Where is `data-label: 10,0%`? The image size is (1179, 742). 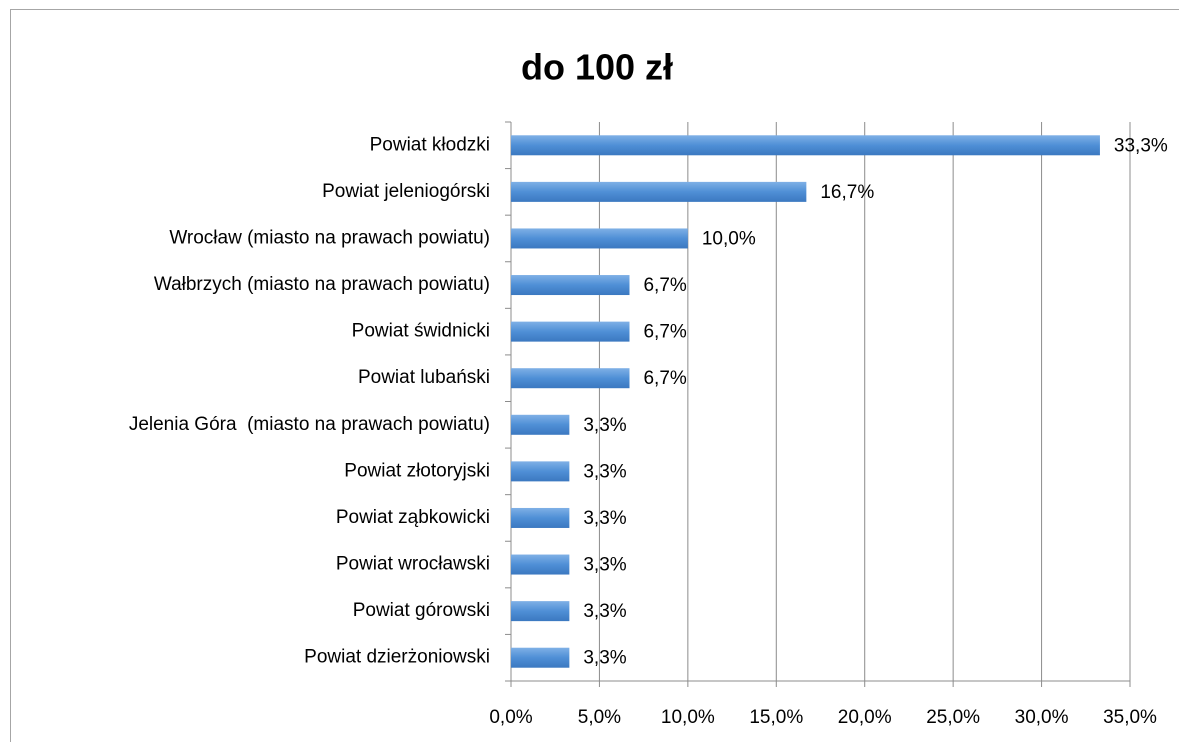
data-label: 10,0% is located at coordinates (729, 238).